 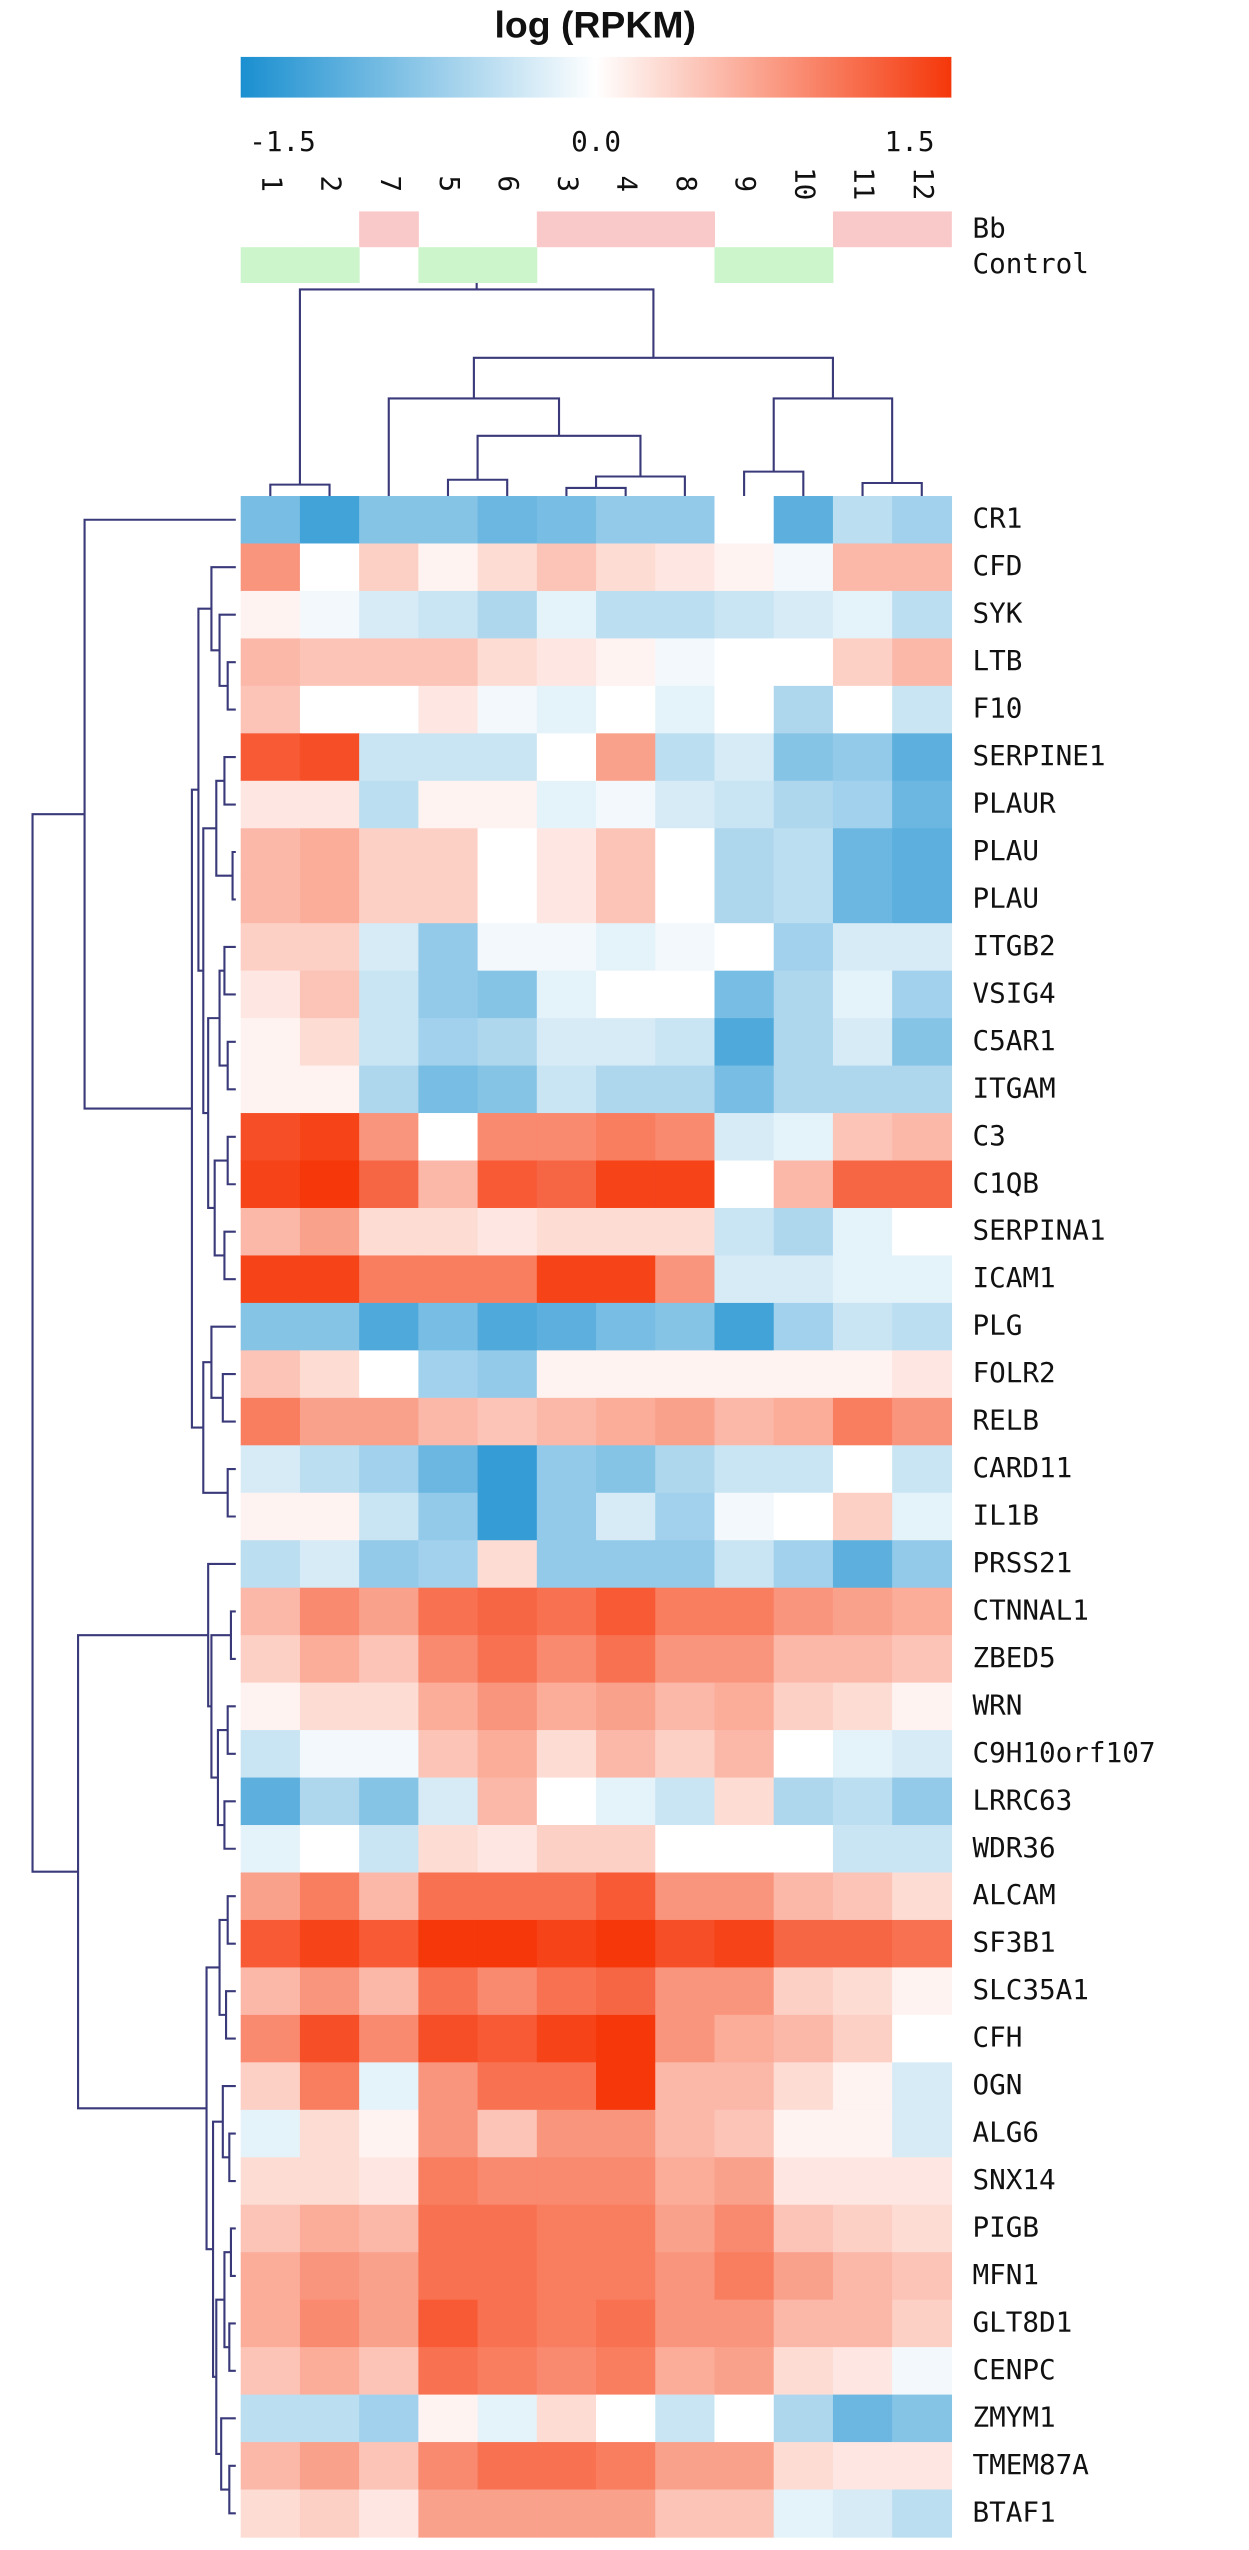 What do you see at coordinates (989, 1135) in the screenshot?
I see `row-label: C3` at bounding box center [989, 1135].